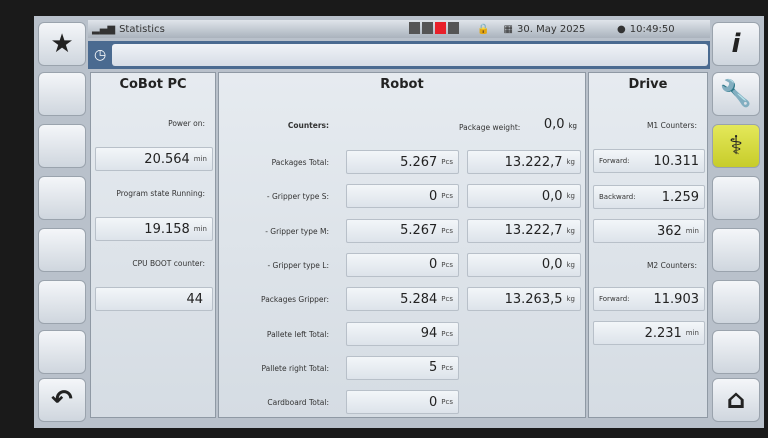  Describe the element at coordinates (186, 123) in the screenshot. I see `cobot-label: Power on:` at that location.